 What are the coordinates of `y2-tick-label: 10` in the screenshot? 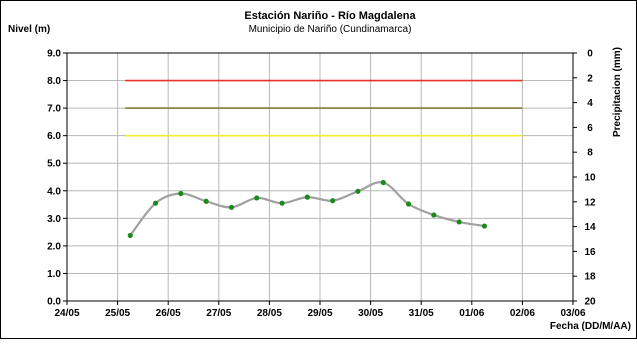 It's located at (590, 178).